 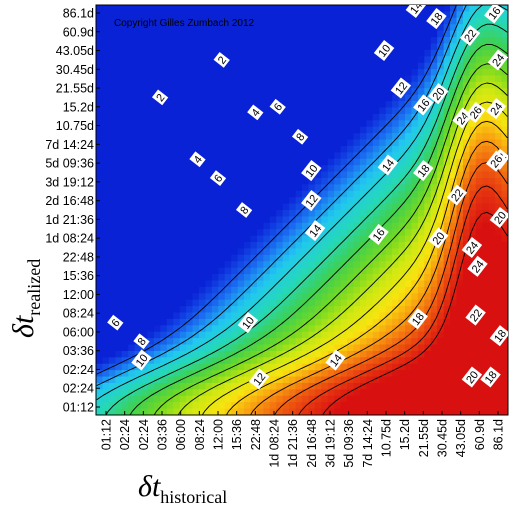 I want to click on contour-label-text: 14, so click(x=336, y=360).